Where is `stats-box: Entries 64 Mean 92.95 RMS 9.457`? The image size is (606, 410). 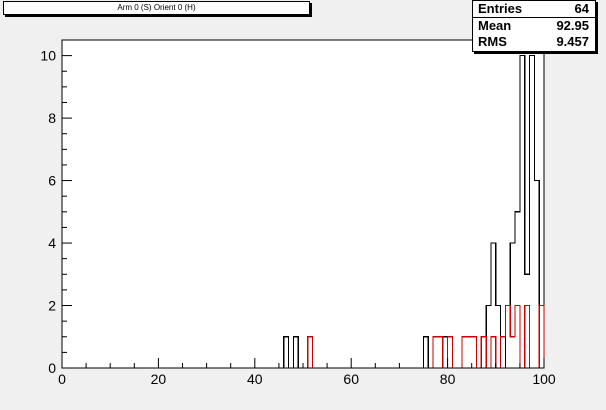 stats-box: Entries 64 Mean 92.95 RMS 9.457 is located at coordinates (534, 26).